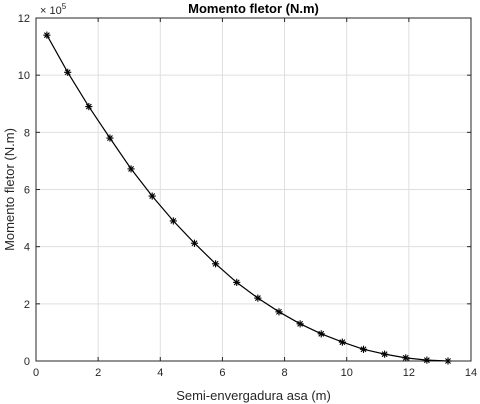 The image size is (480, 404). I want to click on y-tick-label: 10, so click(24, 76).